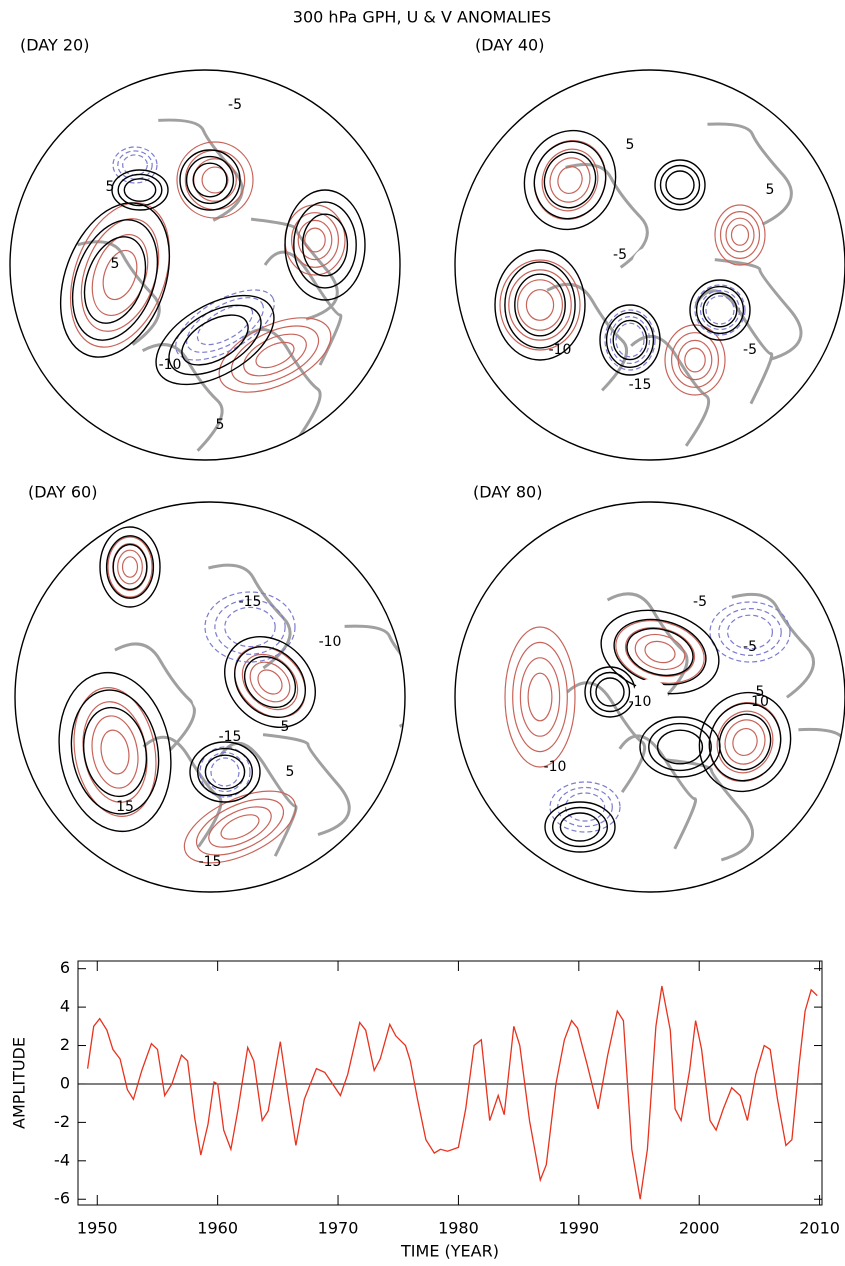 The image size is (845, 1266). Describe the element at coordinates (507, 492) in the screenshot. I see `panel-label: (DAY 80)` at that location.